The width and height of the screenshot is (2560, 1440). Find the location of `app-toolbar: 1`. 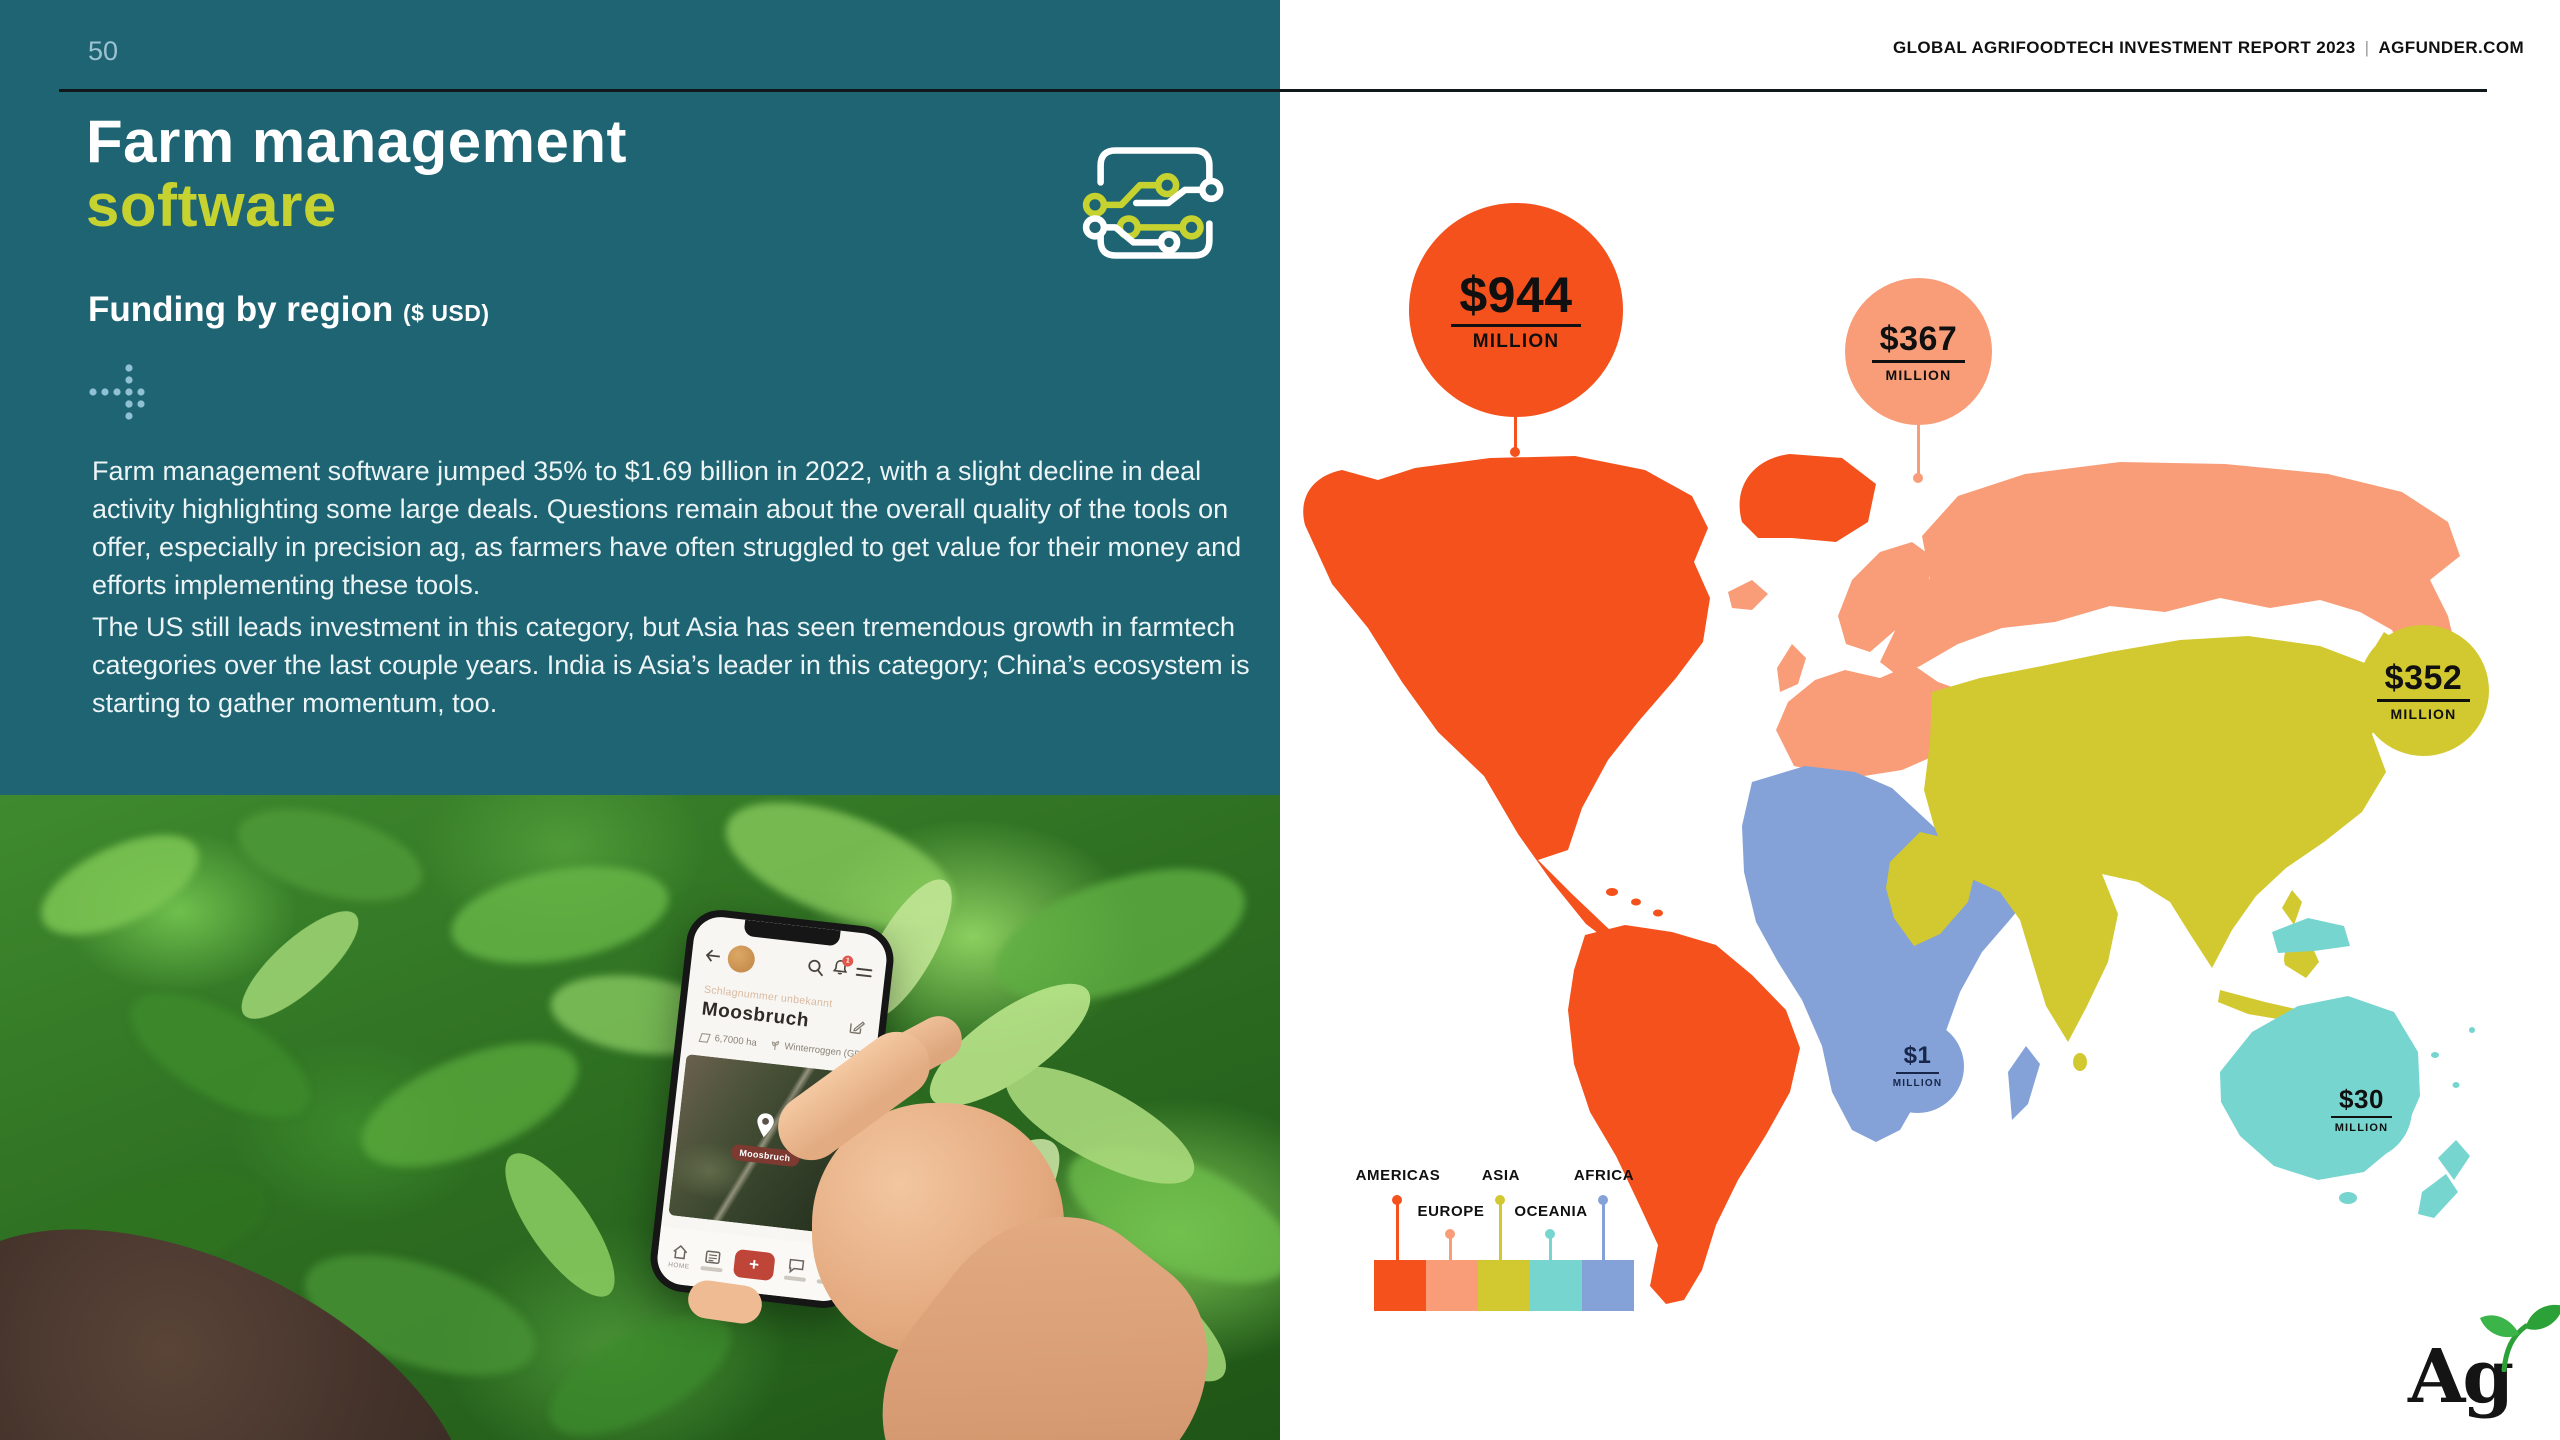

app-toolbar: 1 is located at coordinates (788, 964).